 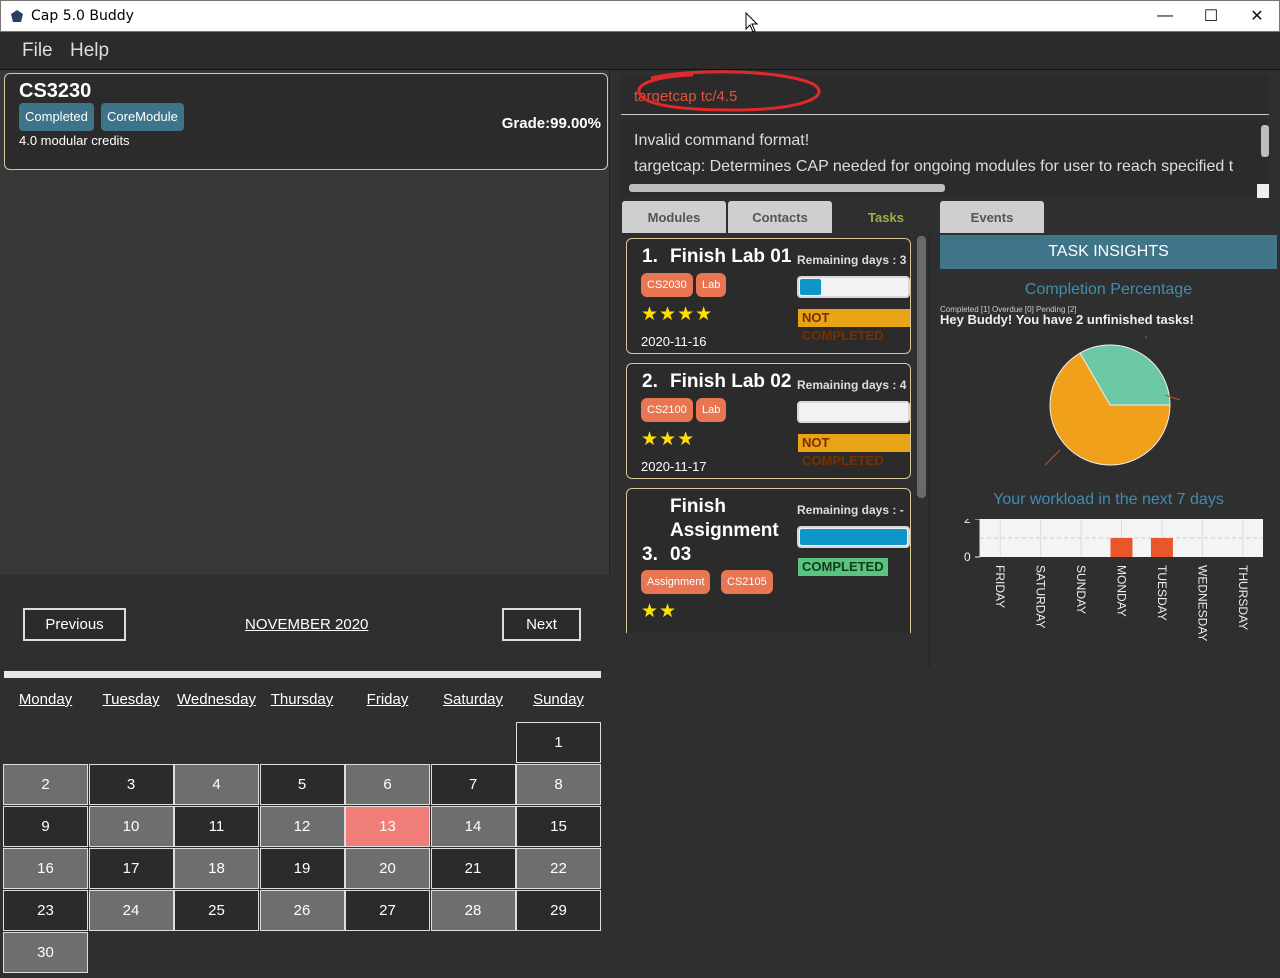 I want to click on calendar-day: 16, so click(x=45, y=868).